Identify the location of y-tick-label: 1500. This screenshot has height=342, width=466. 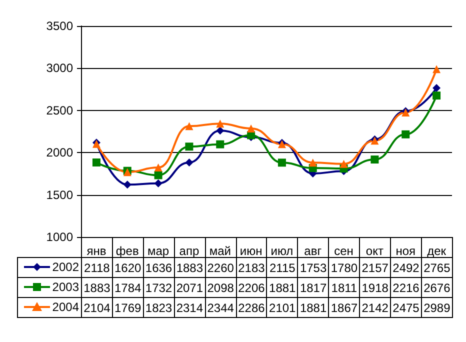
(60, 195).